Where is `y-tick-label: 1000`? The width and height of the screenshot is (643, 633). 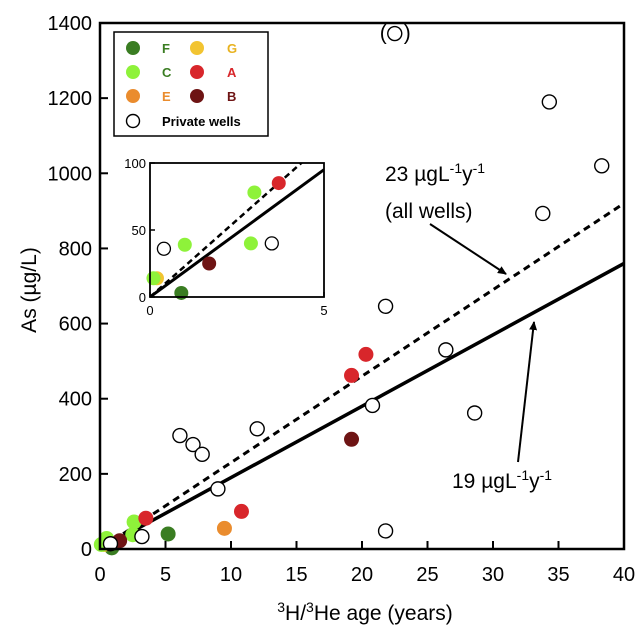
y-tick-label: 1000 is located at coordinates (70, 174).